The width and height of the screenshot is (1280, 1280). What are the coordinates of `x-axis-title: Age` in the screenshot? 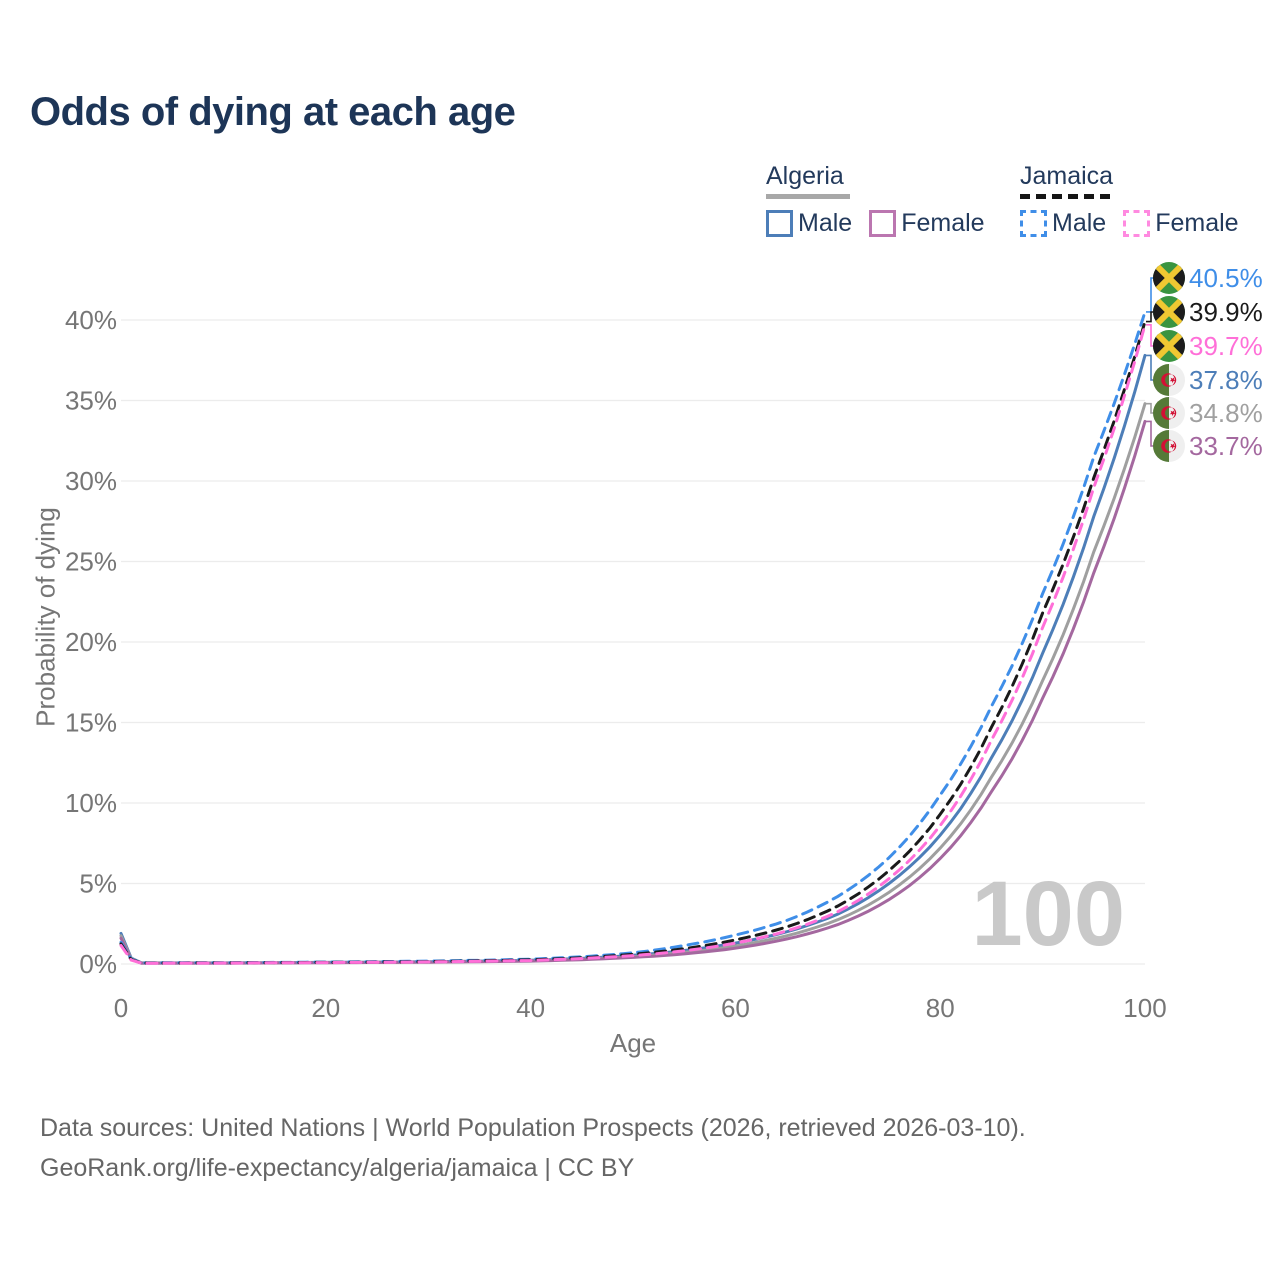 It's located at (633, 1043).